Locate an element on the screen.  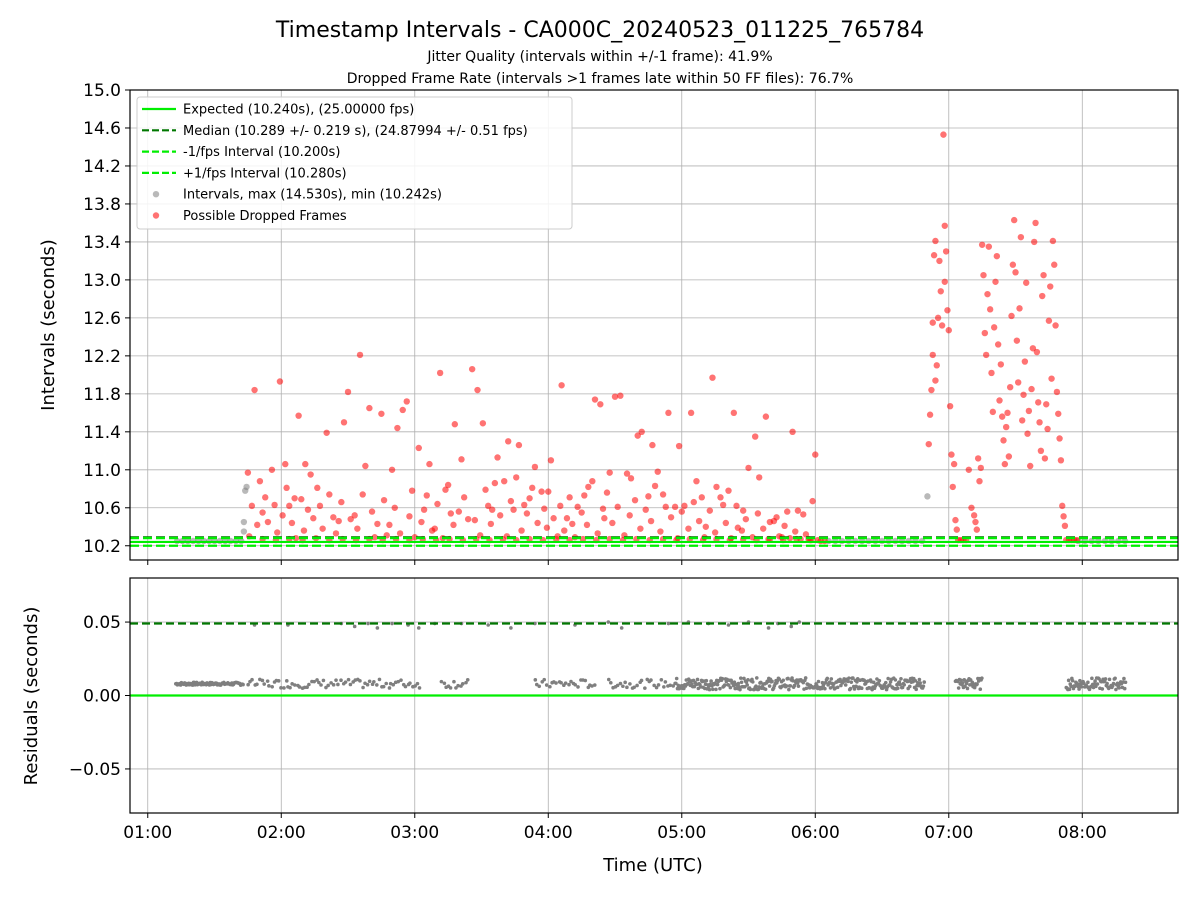
top-y-tick-label: 12.6 is located at coordinates (102, 319).